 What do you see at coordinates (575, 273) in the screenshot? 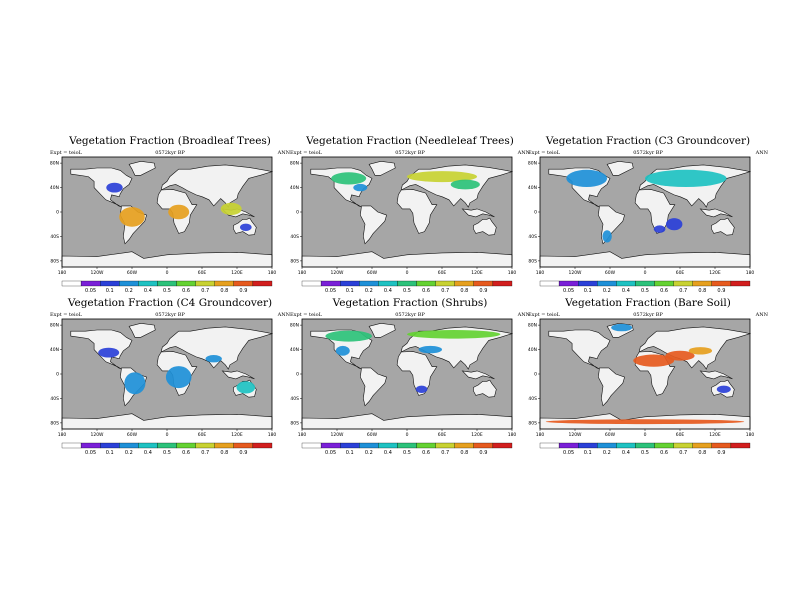
I see `lon-tick-label: 120W` at bounding box center [575, 273].